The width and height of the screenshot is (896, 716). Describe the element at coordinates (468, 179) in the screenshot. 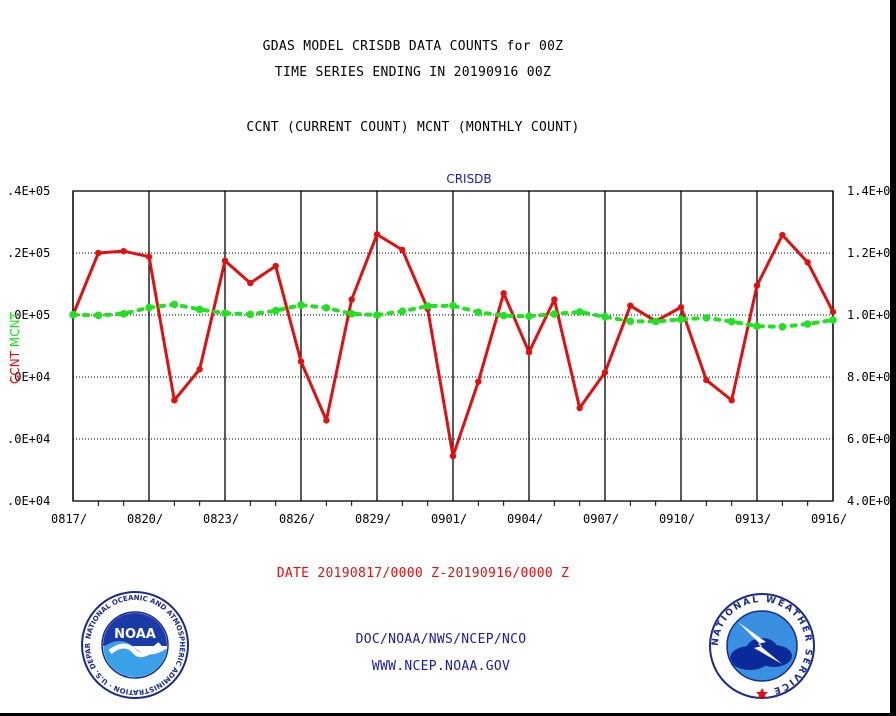

I see `panel-label: CRISDB` at that location.